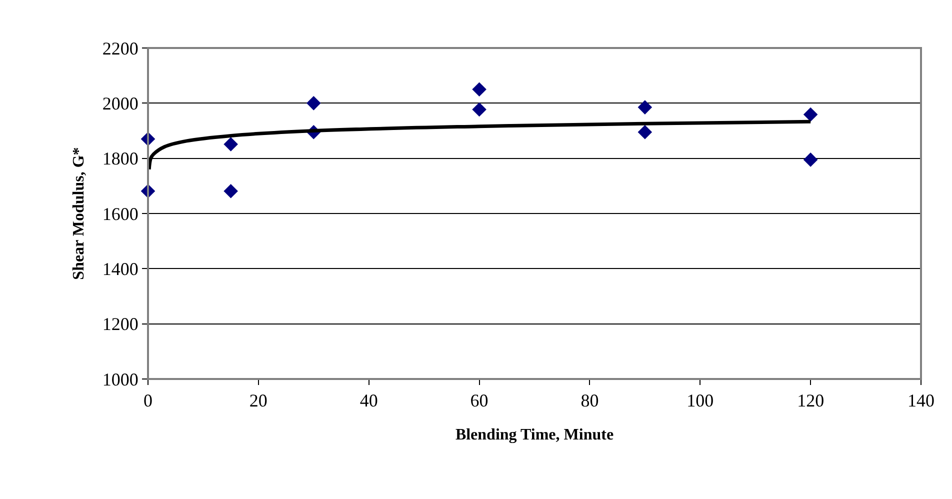  I want to click on y-tick-label: 1000, so click(120, 379).